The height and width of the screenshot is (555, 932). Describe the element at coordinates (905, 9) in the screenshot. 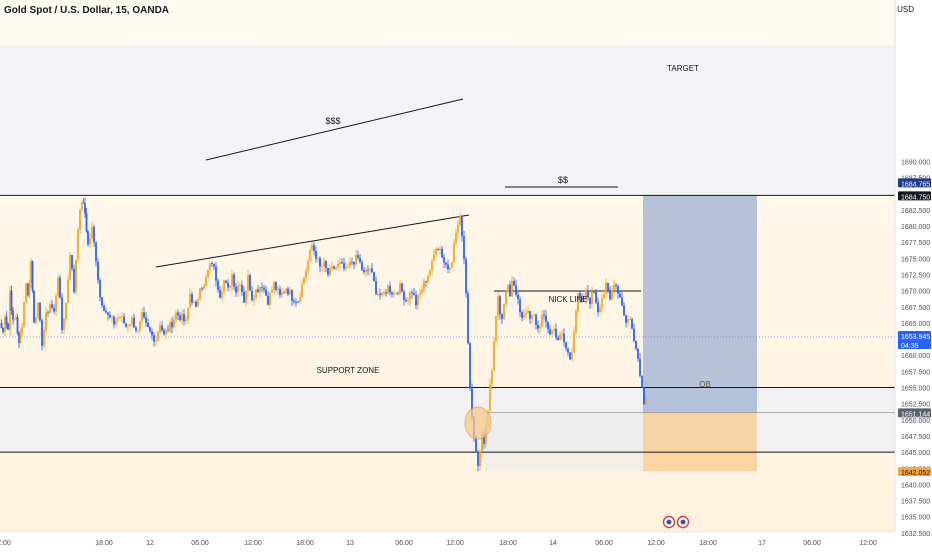

I see `currency-label: USD` at that location.